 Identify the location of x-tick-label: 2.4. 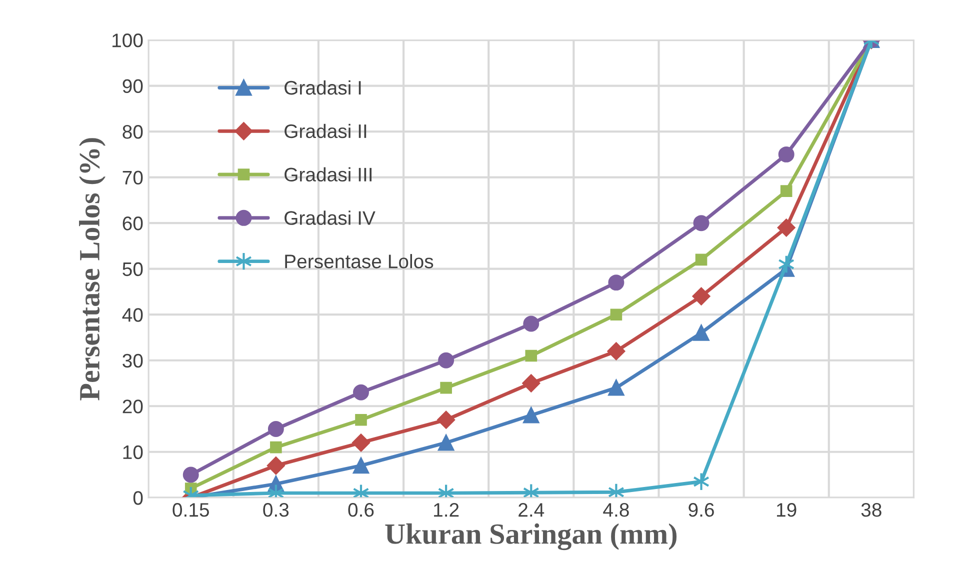
(531, 510).